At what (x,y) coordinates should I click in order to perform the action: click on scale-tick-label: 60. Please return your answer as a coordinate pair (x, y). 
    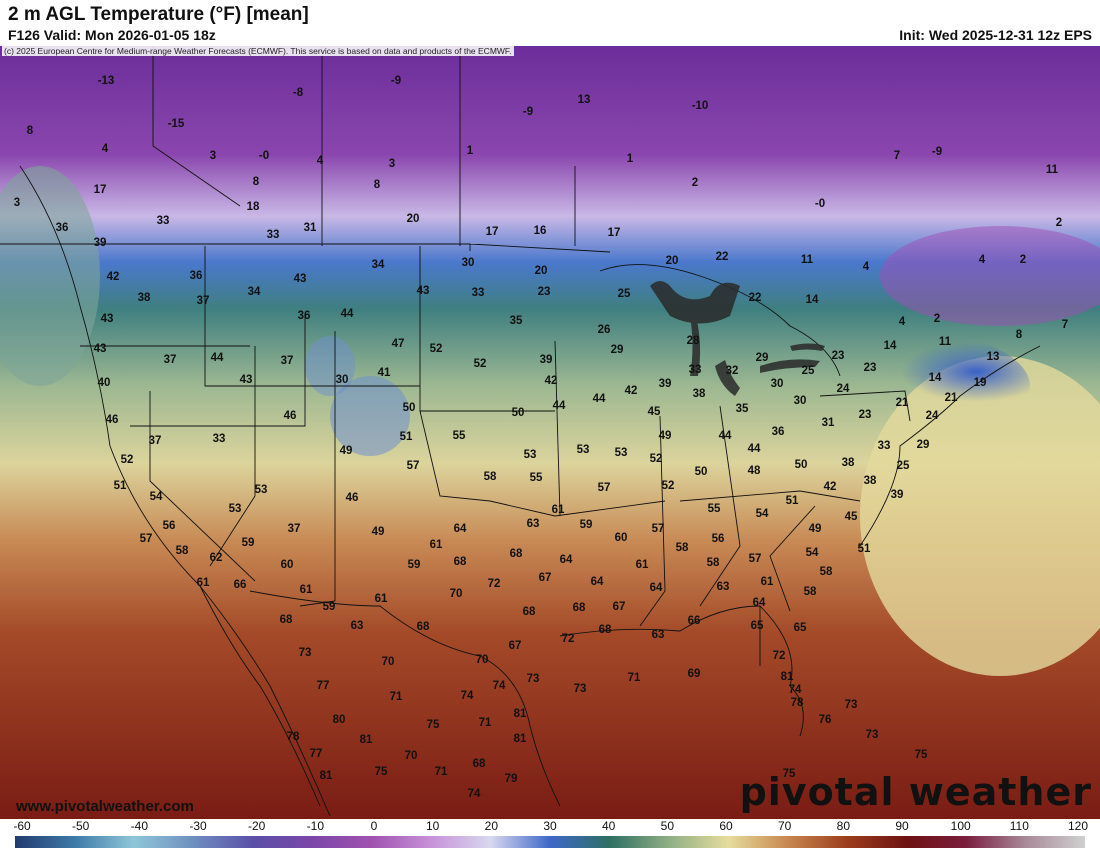
    Looking at the image, I should click on (726, 826).